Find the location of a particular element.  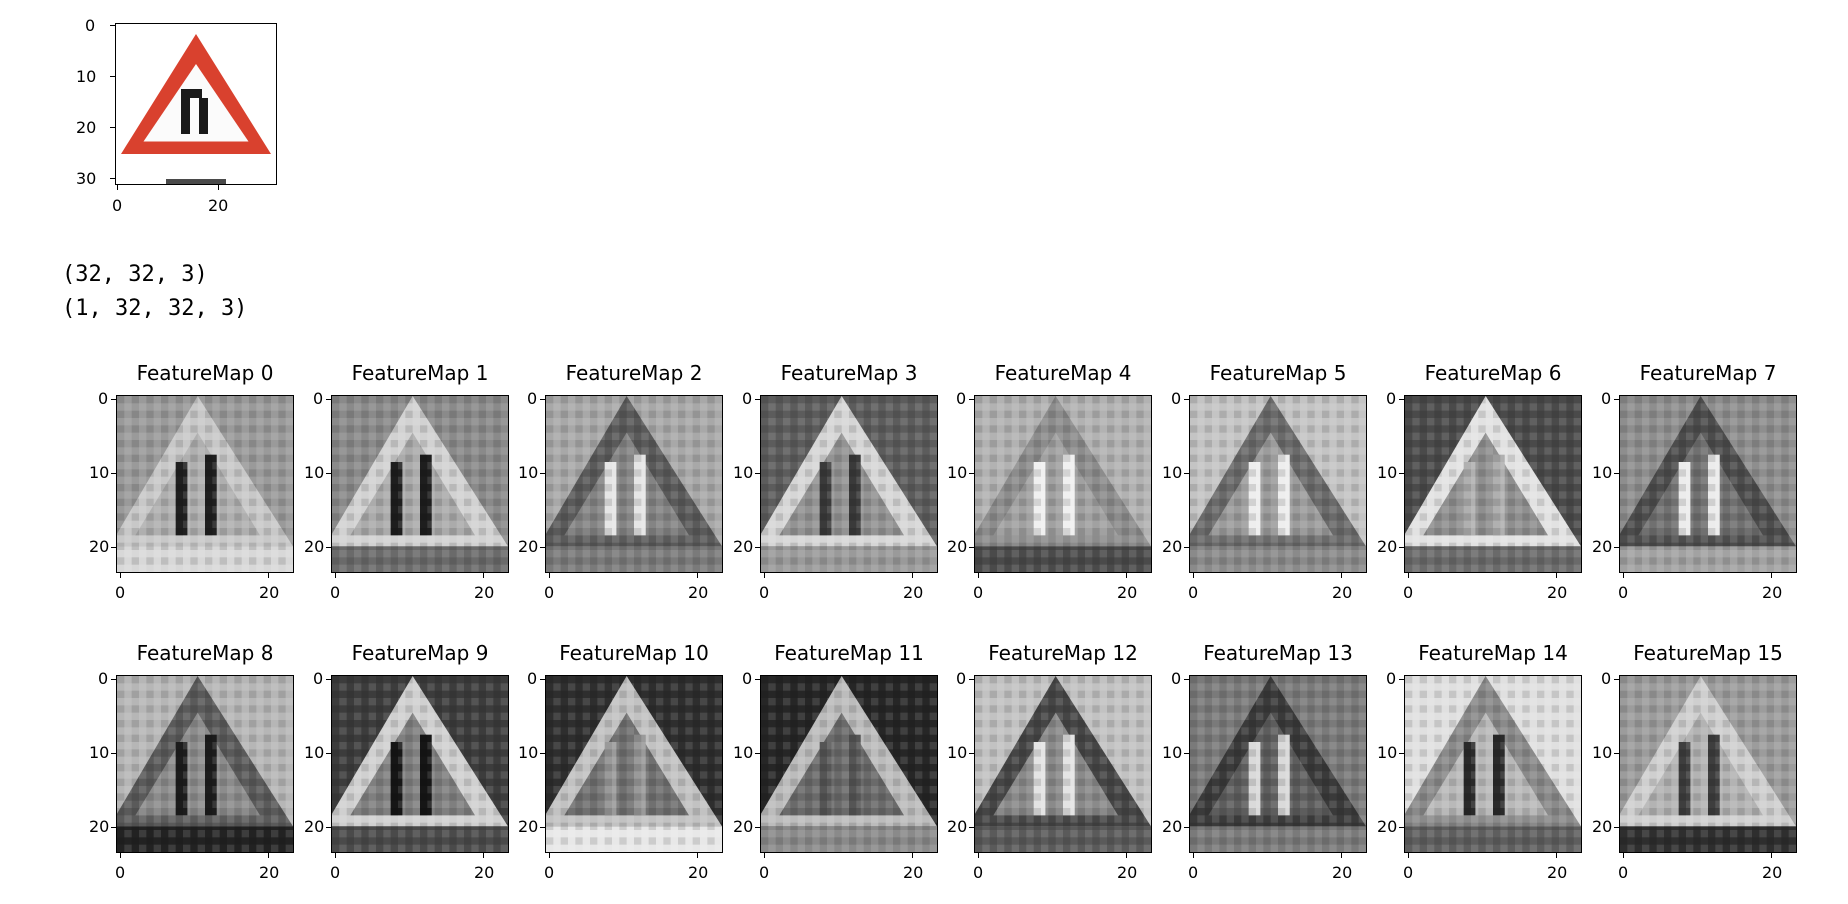

feature-map-title: FeatureMap 4 is located at coordinates (1063, 373).